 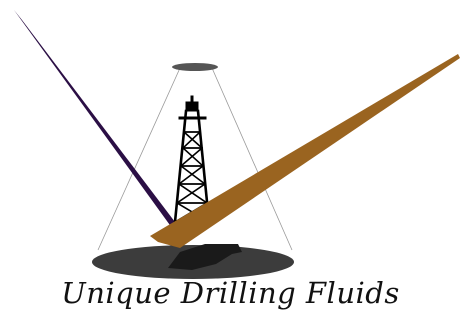 I want to click on lamp-disc, so click(x=195, y=67).